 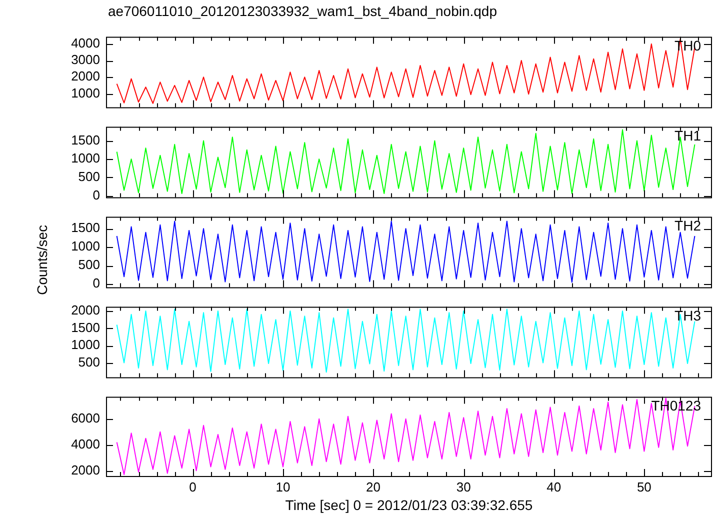 What do you see at coordinates (302, 11) in the screenshot?
I see `chart-title: ae706011010_20120123033932_wam1_bst_4band_nobin.qdp` at bounding box center [302, 11].